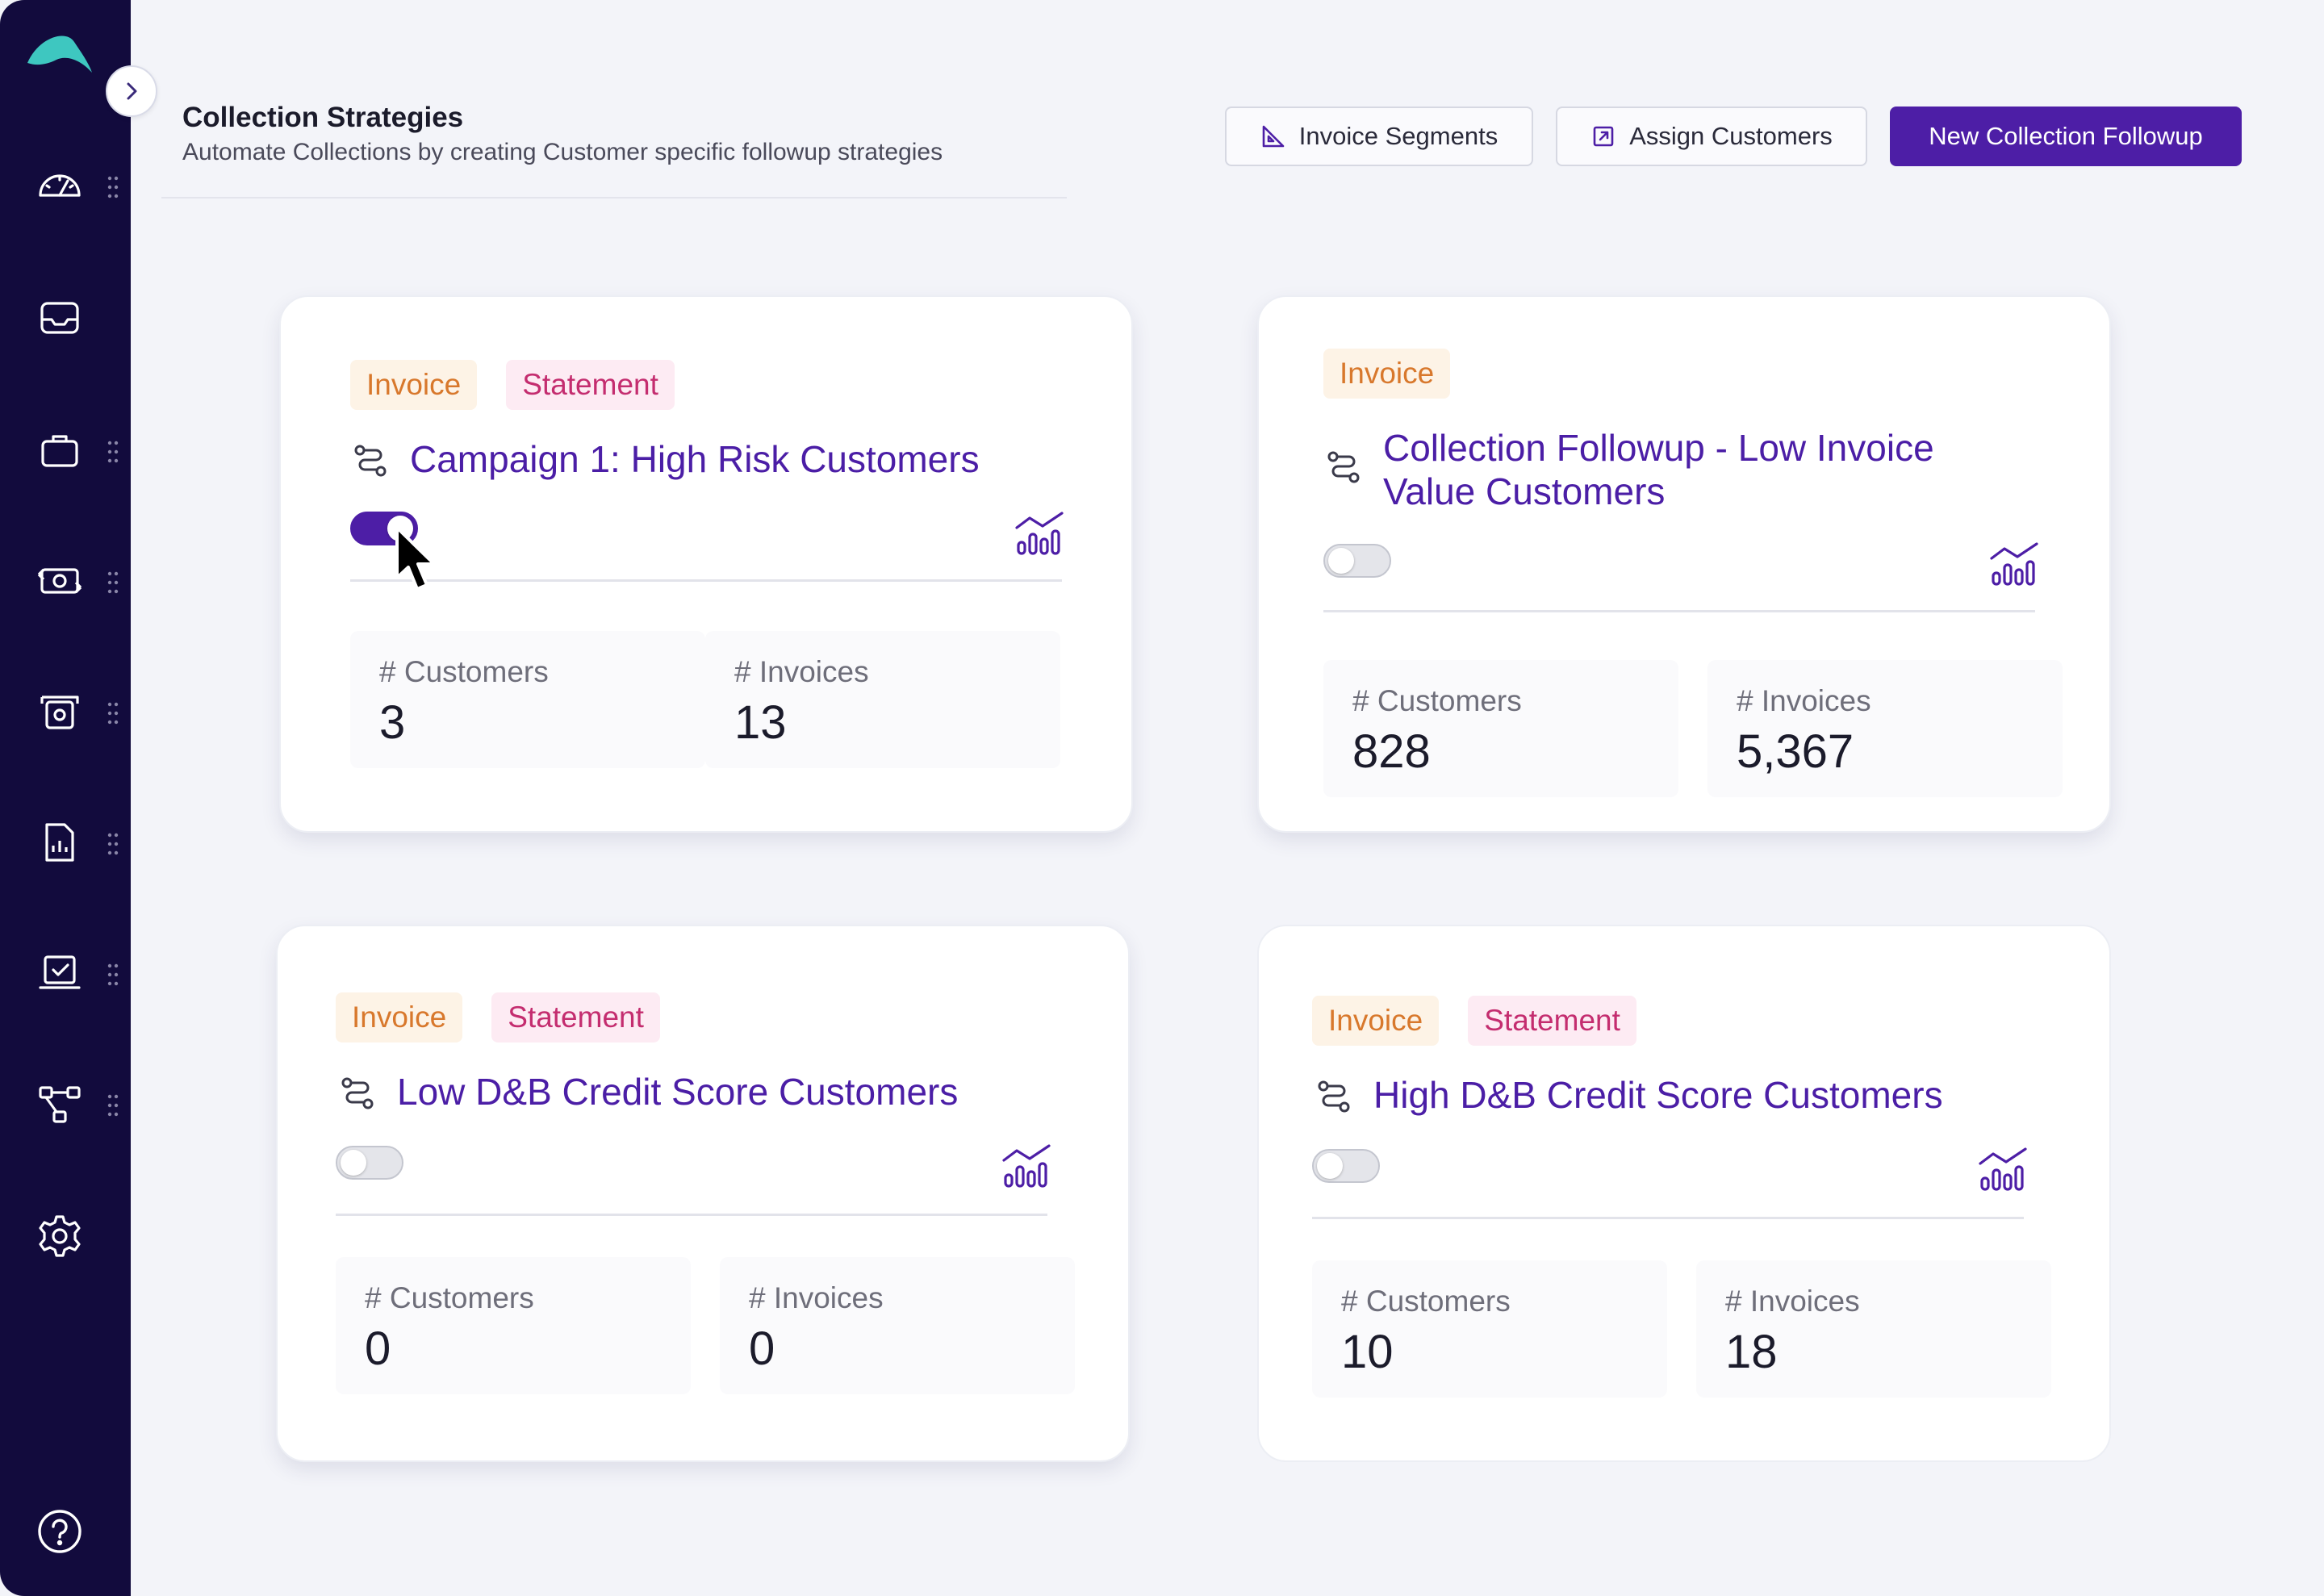  I want to click on new-collection-followup-button: New Collection Followup, so click(2066, 137).